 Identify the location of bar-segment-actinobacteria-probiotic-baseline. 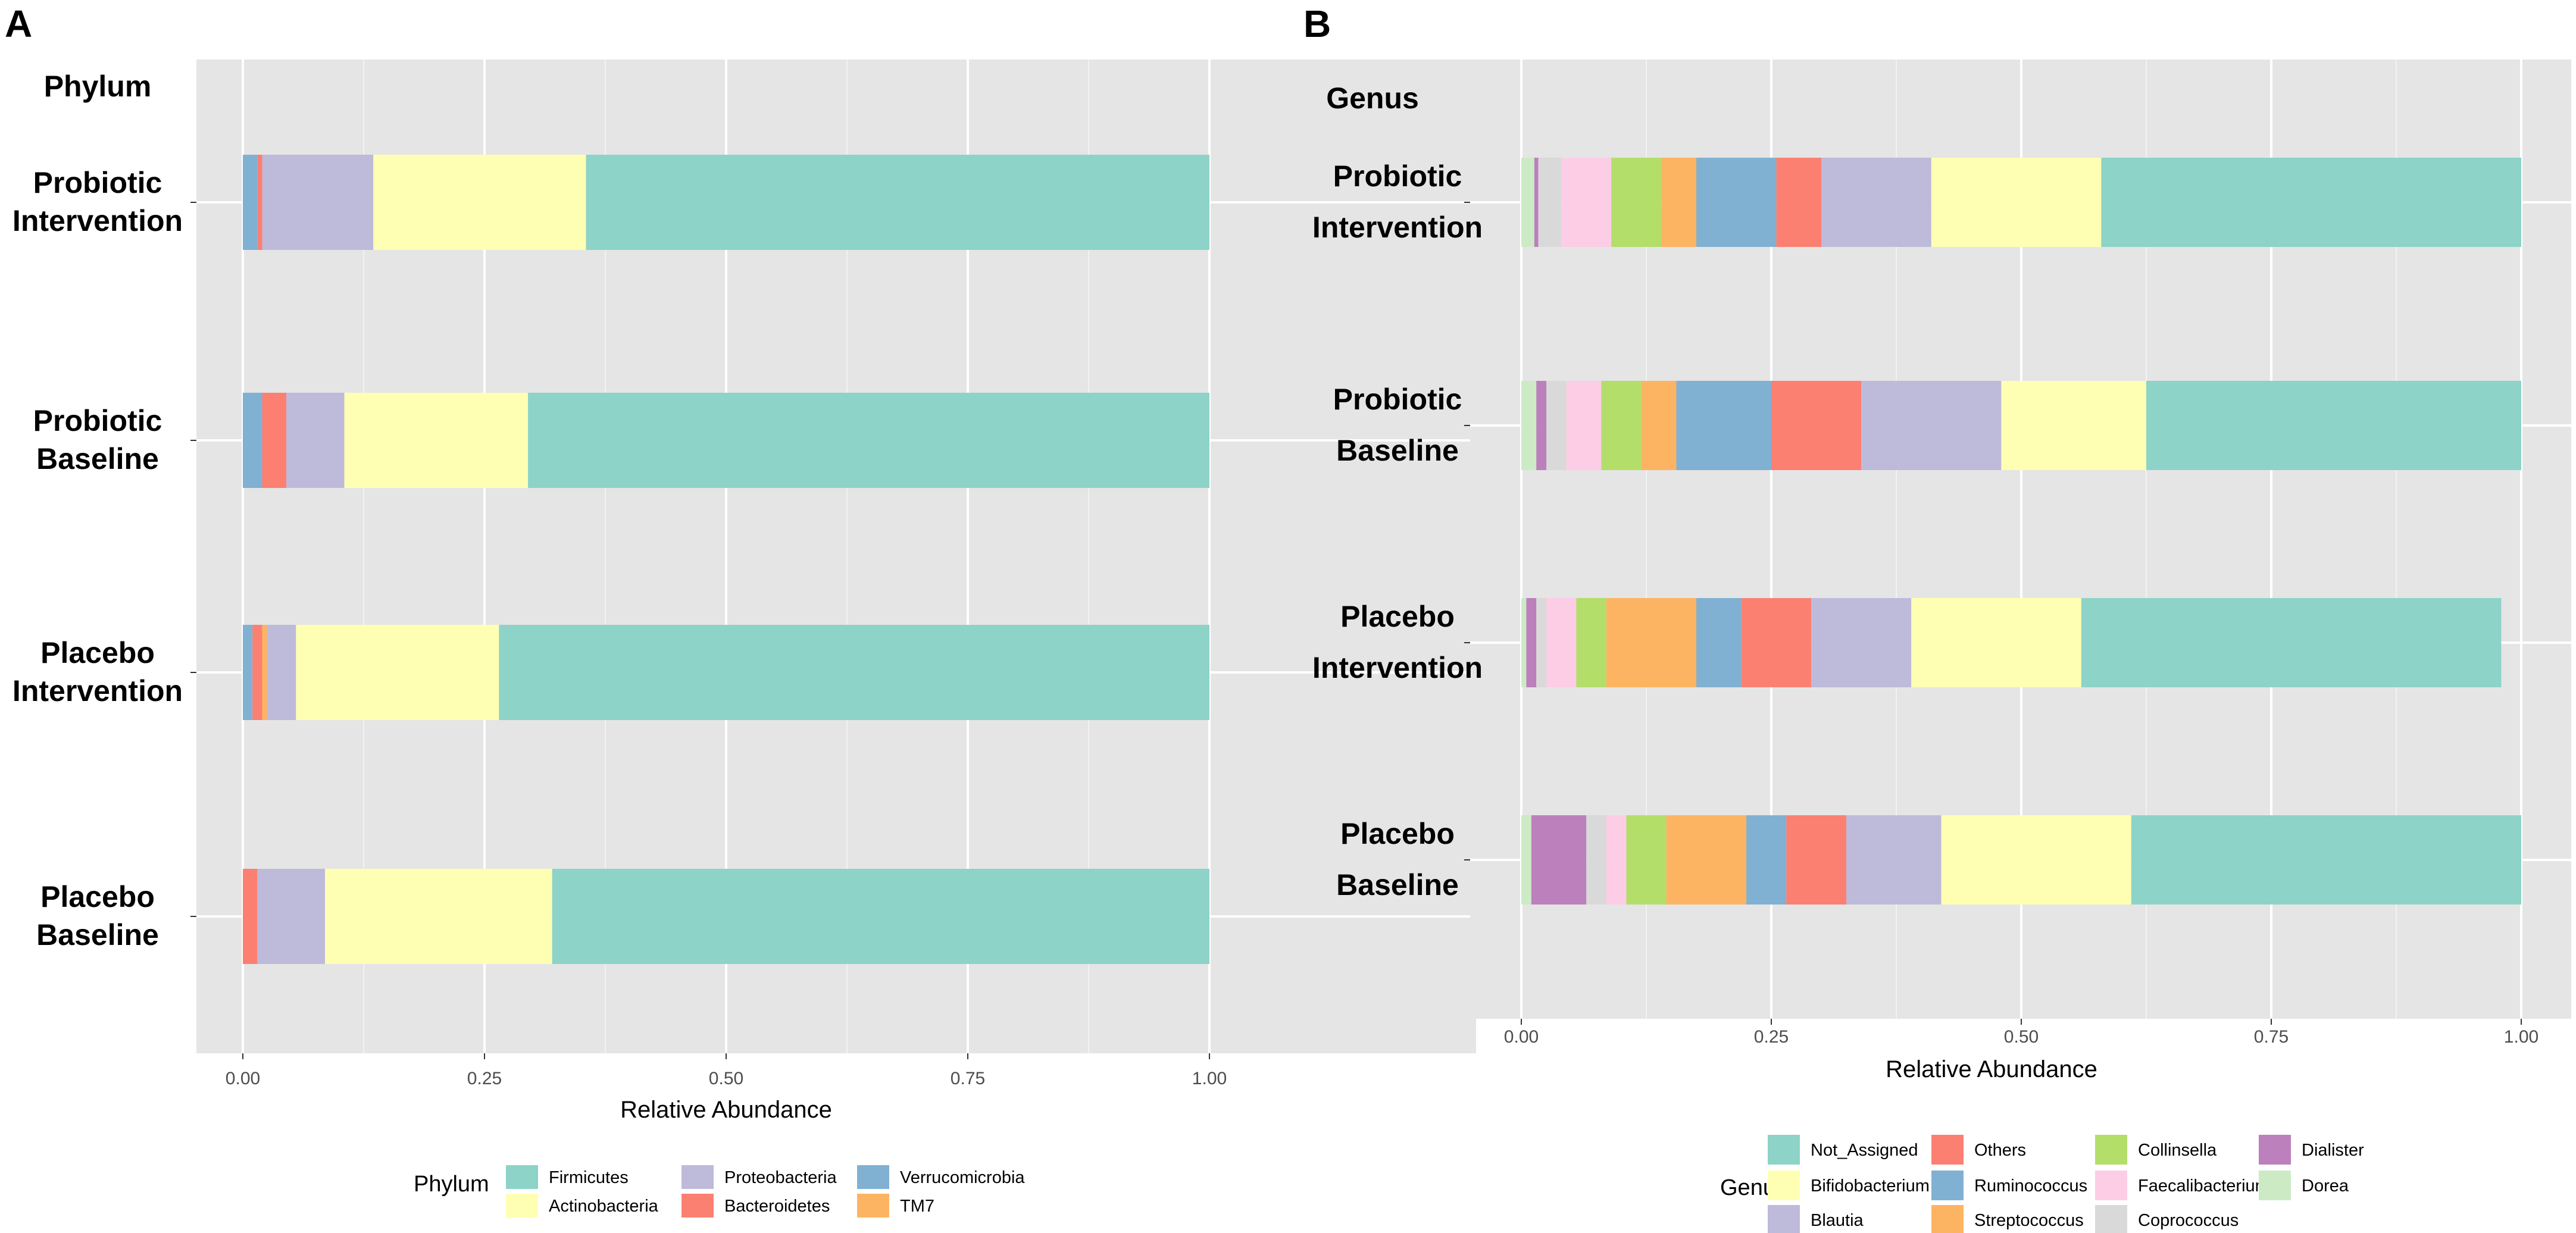
(436, 441).